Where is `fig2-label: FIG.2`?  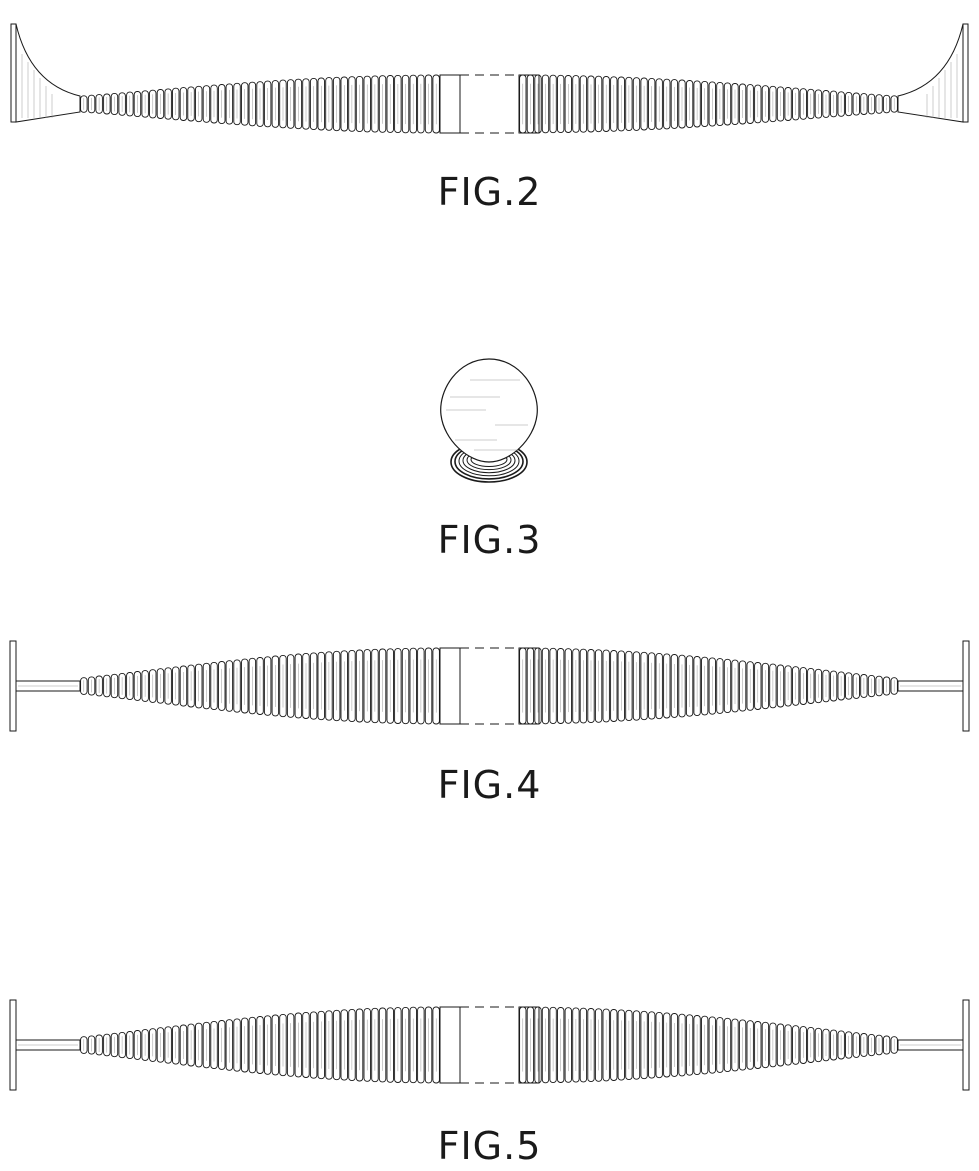
fig2-label: FIG.2 is located at coordinates (489, 192).